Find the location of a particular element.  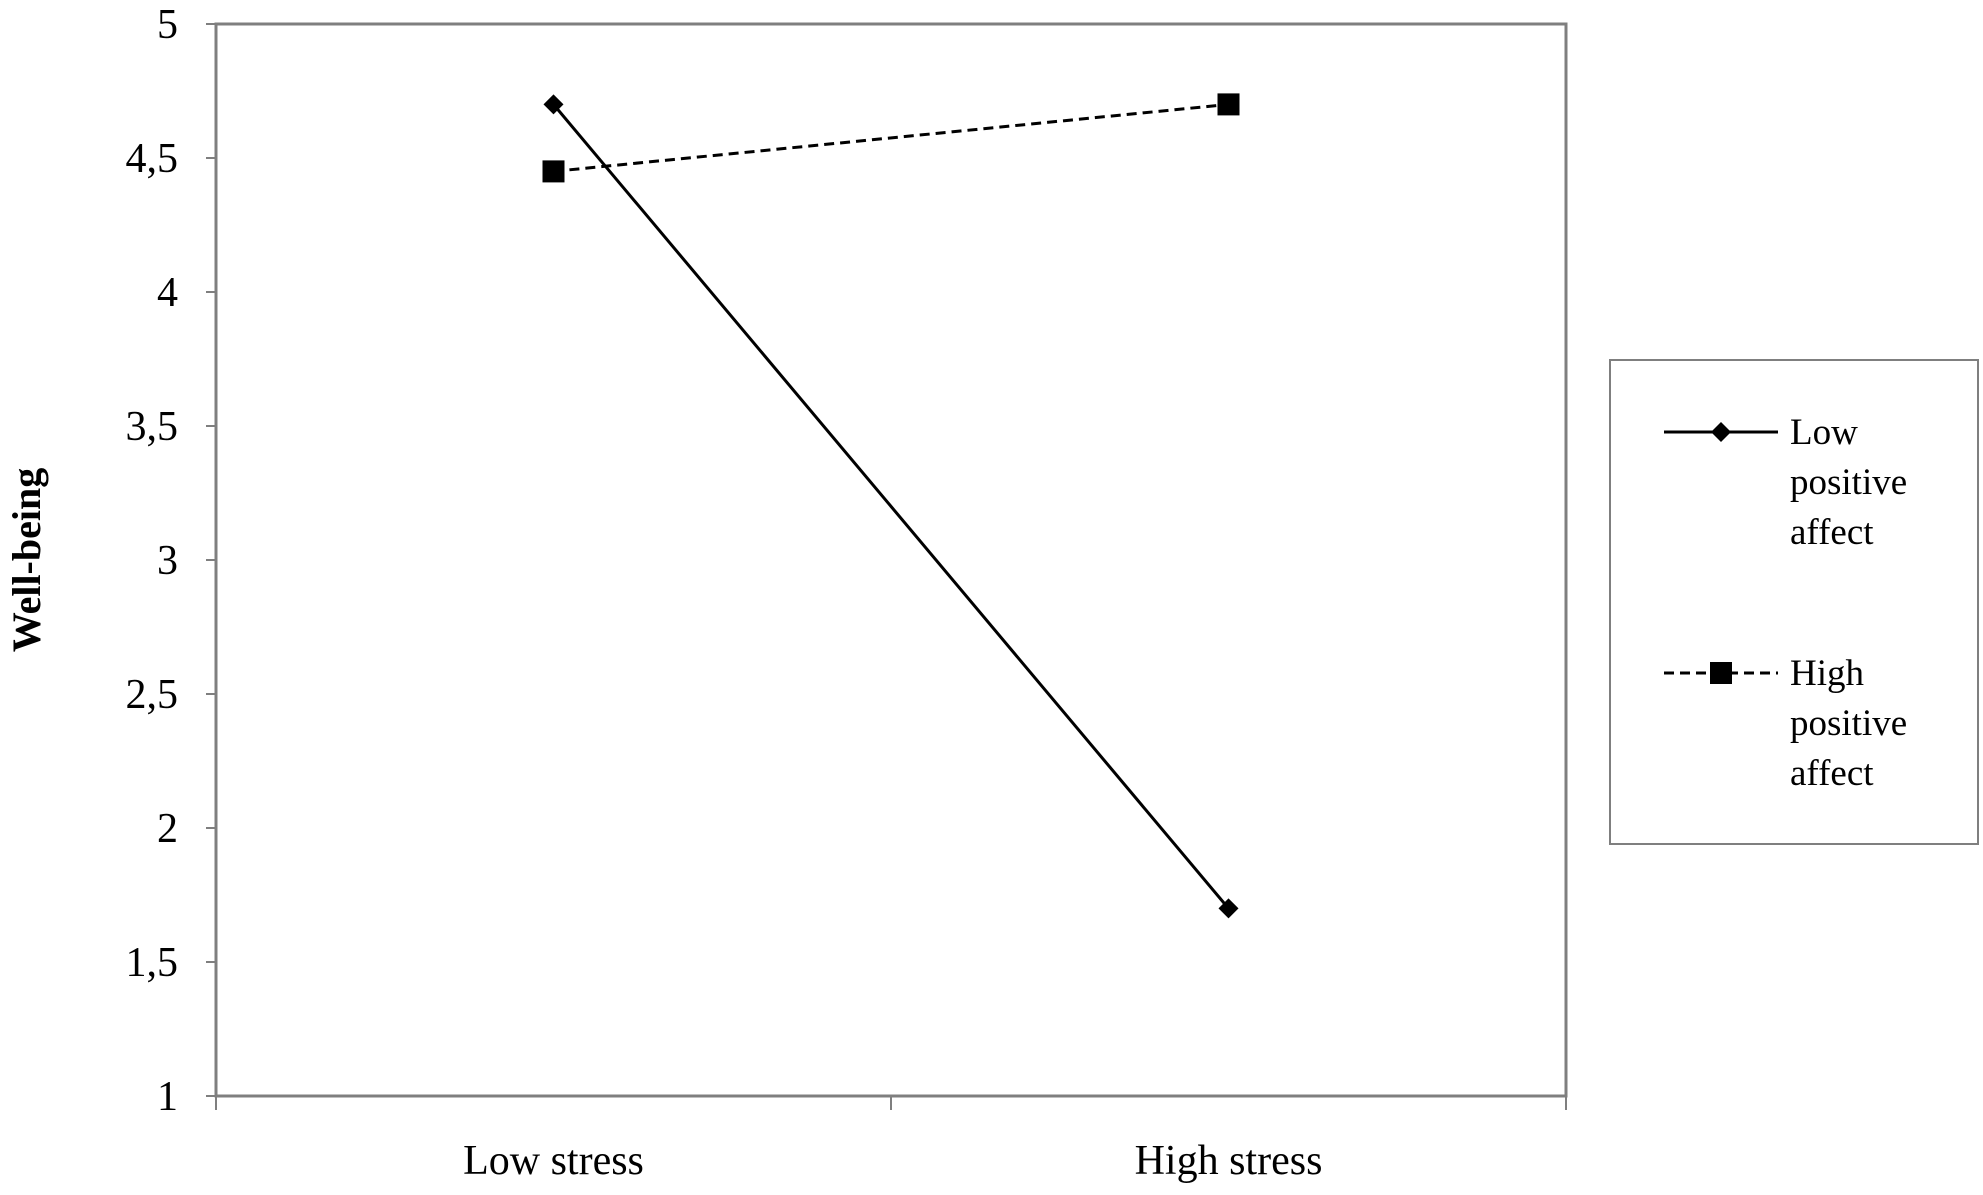

y-tick-label: 4 is located at coordinates (167, 293).